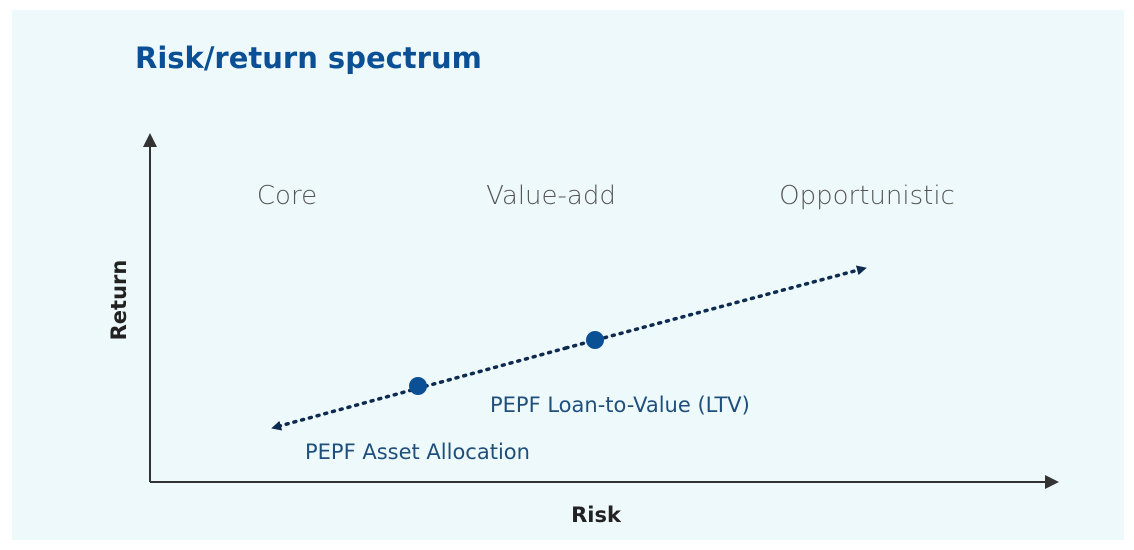 Image resolution: width=1134 pixels, height=550 pixels. What do you see at coordinates (308, 58) in the screenshot?
I see `title: Risk/return spectrum` at bounding box center [308, 58].